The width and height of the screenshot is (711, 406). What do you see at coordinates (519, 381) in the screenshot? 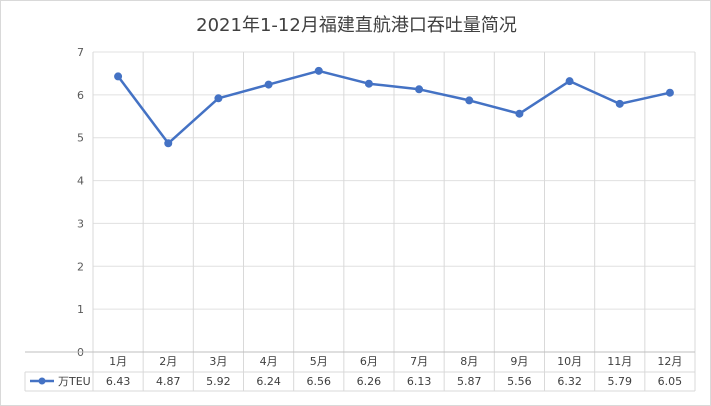
I see `table-value: 5.56` at bounding box center [519, 381].